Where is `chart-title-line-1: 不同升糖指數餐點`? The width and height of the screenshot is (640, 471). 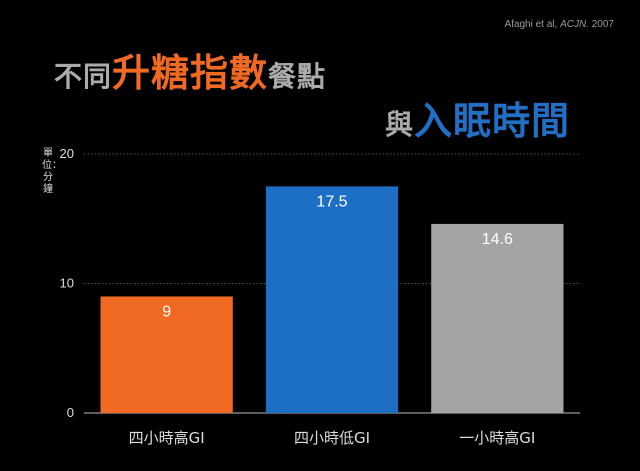 chart-title-line-1: 不同升糖指數餐點 is located at coordinates (190, 69).